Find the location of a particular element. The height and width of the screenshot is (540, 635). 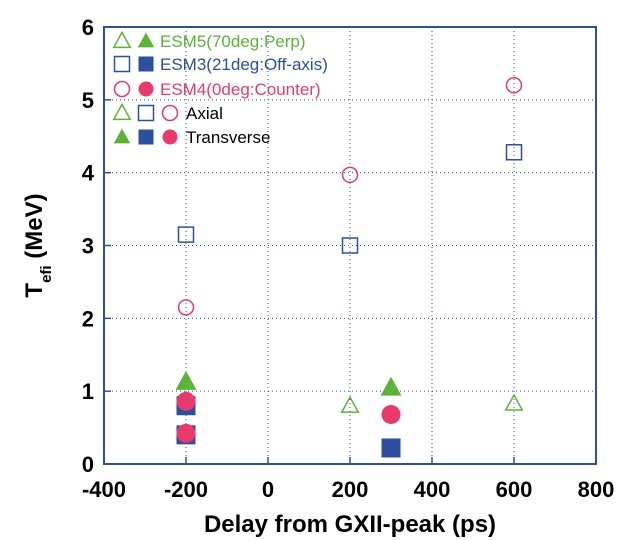

legend-label: ESM4(0deg:Counter) is located at coordinates (240, 89).